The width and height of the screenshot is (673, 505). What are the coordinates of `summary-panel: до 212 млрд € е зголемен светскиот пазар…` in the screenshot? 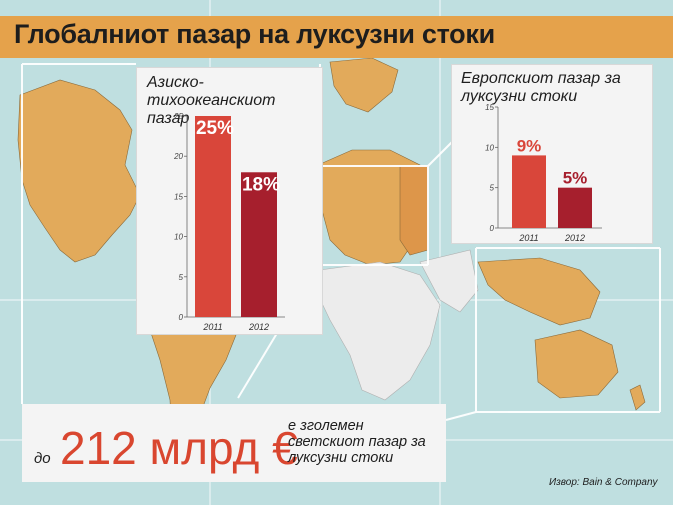 It's located at (234, 443).